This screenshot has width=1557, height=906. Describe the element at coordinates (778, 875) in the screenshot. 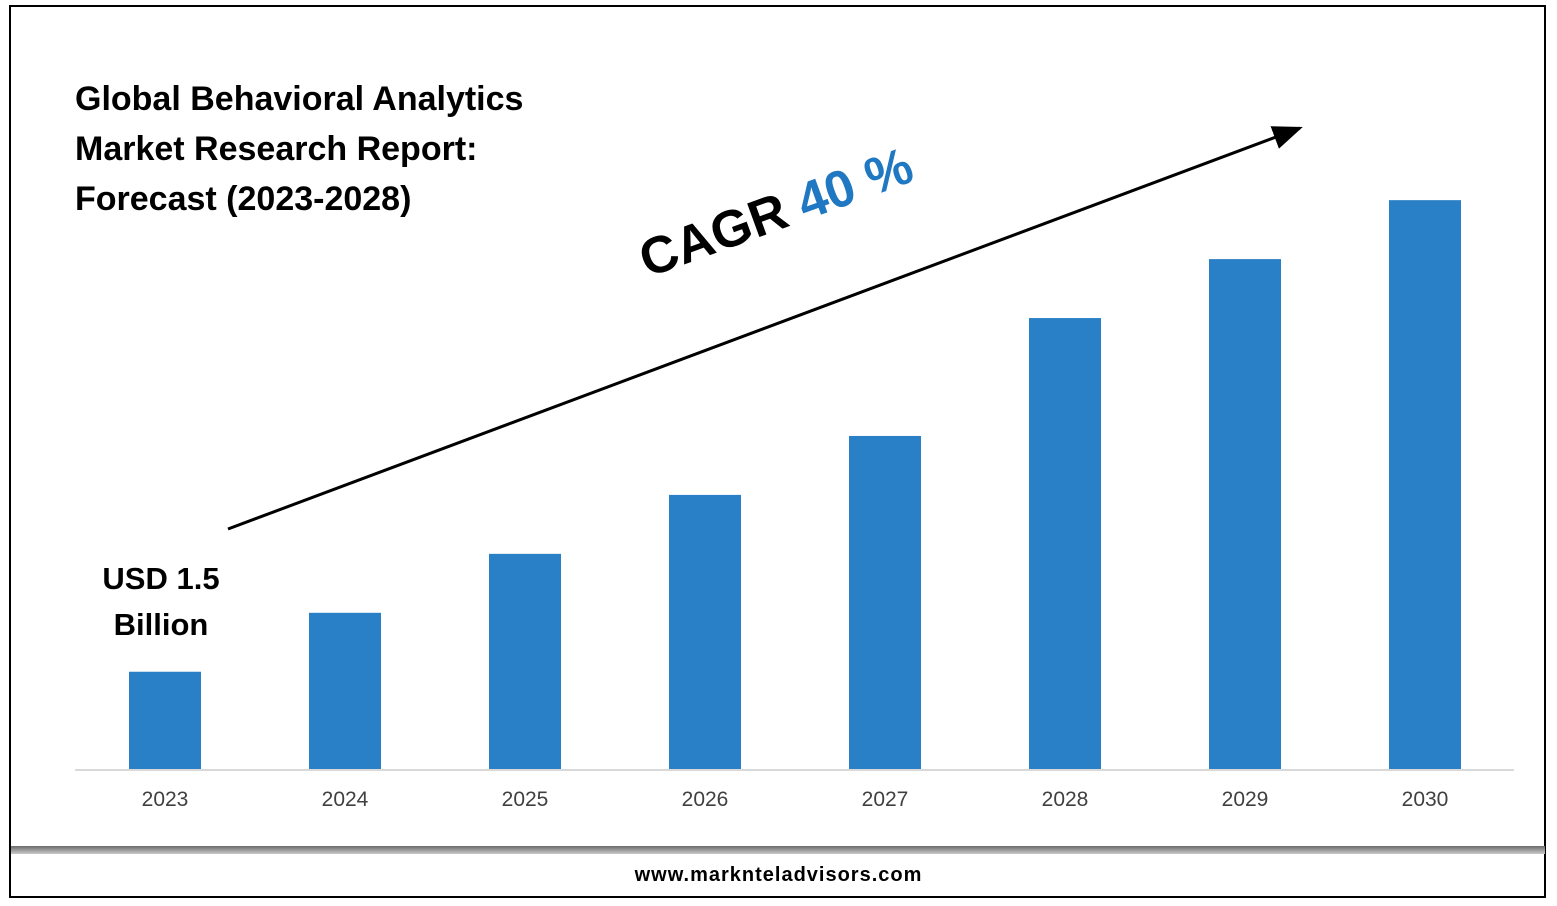

I see `footer-url: www.marknteladvisors.com` at that location.